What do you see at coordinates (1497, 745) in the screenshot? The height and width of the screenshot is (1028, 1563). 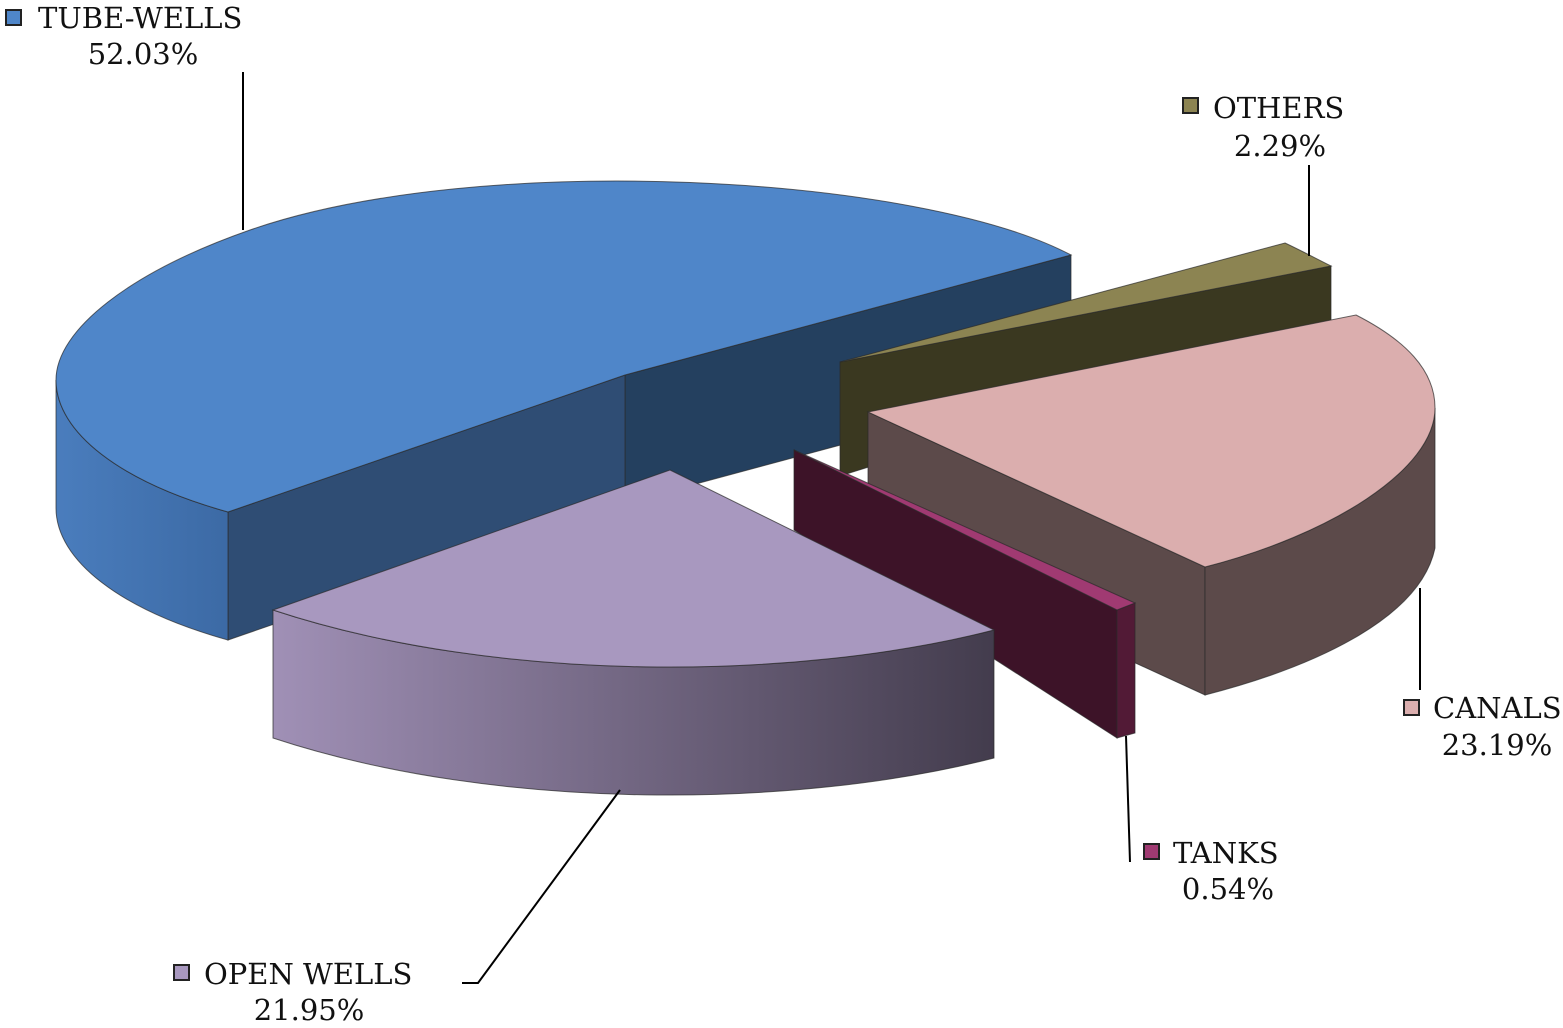 I see `slice-value-label: 23.19%` at bounding box center [1497, 745].